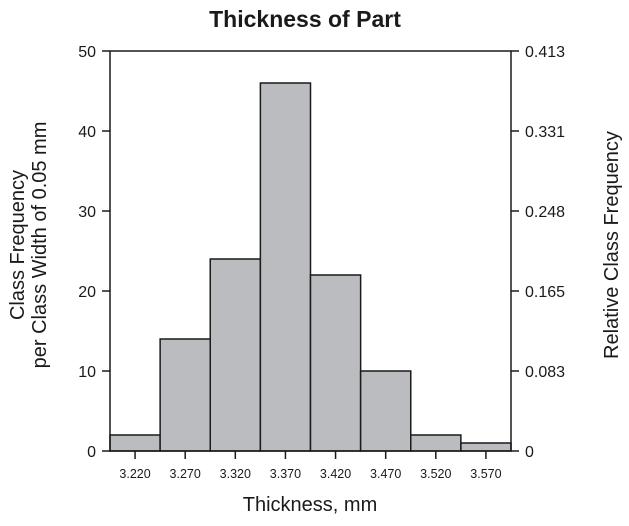 The image size is (629, 526). What do you see at coordinates (310, 505) in the screenshot?
I see `x-axis-label: Thickness, mm` at bounding box center [310, 505].